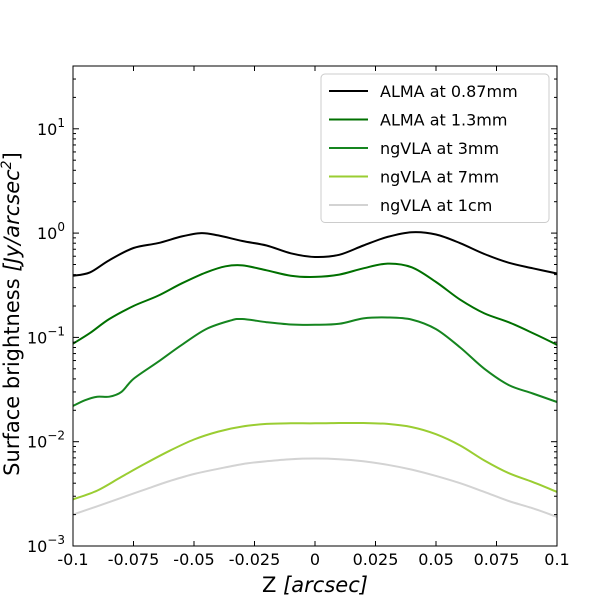 Image resolution: width=598 pixels, height=608 pixels. Describe the element at coordinates (46, 544) in the screenshot. I see `y-tick-label: 10⁻³` at that location.